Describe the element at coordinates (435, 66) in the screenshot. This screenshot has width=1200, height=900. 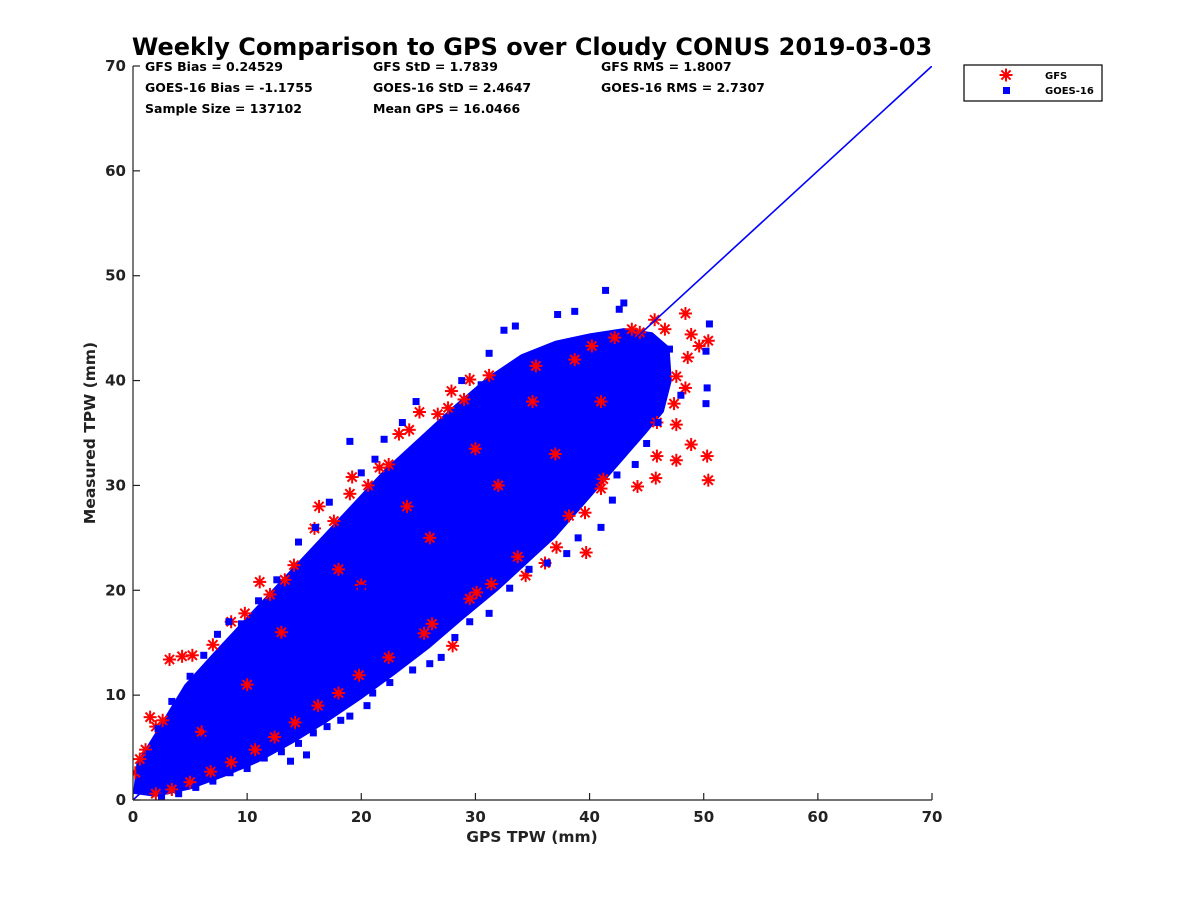
I see `stat-gfs-std: GFS StD = 1.7839` at that location.